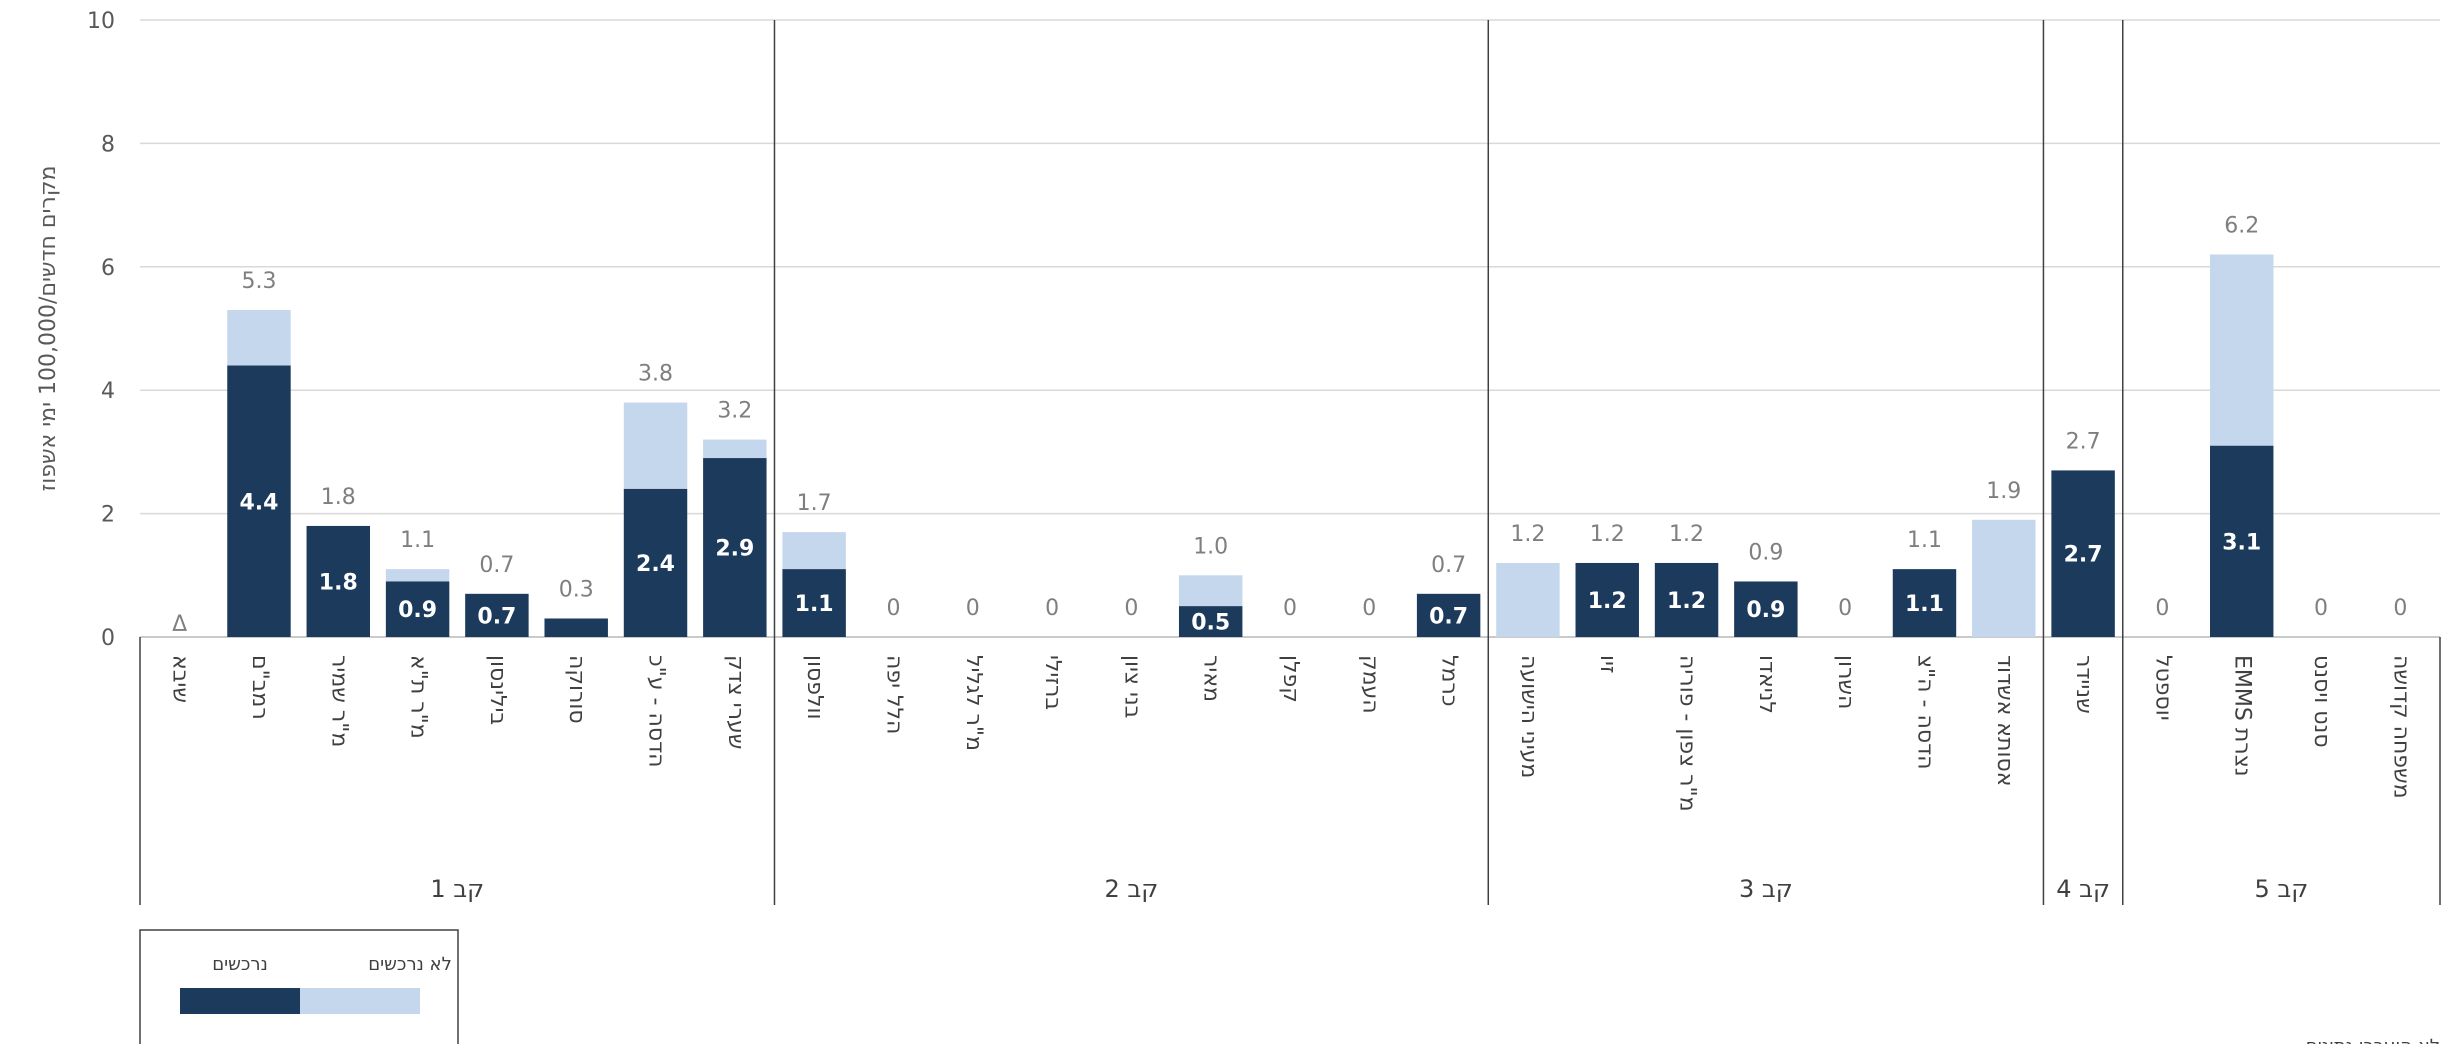 The height and width of the screenshot is (1044, 2458). I want to click on inside-label-13: 0.5, so click(1210, 623).